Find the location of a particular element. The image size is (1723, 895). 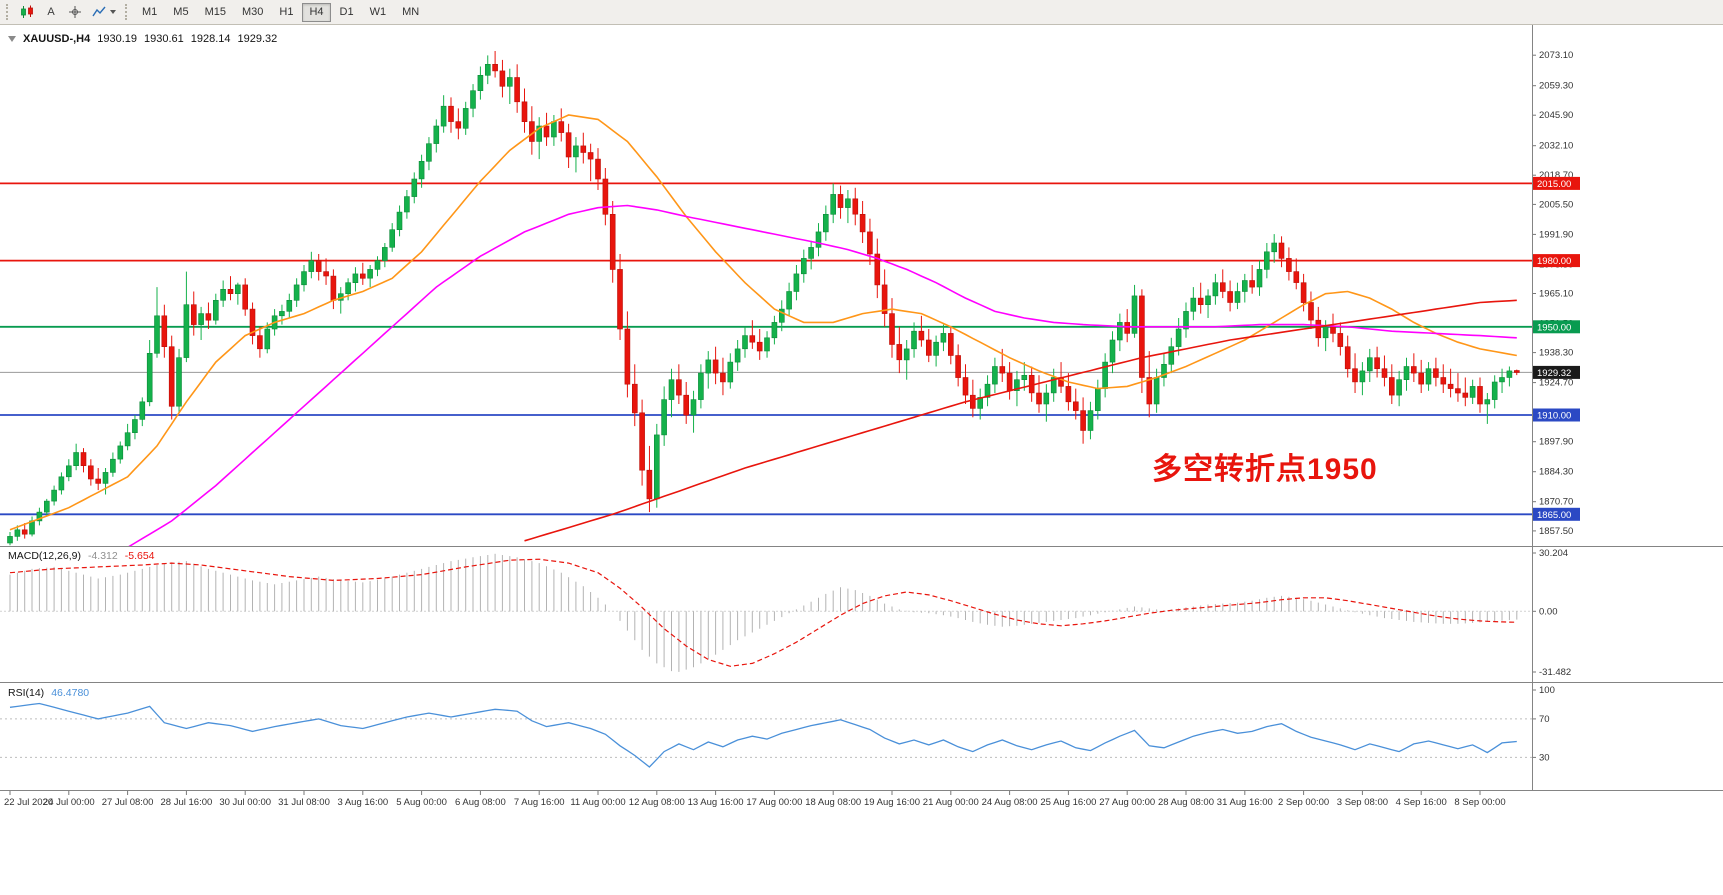

svg-text: 21 Aug 00:00 is located at coordinates (951, 802).